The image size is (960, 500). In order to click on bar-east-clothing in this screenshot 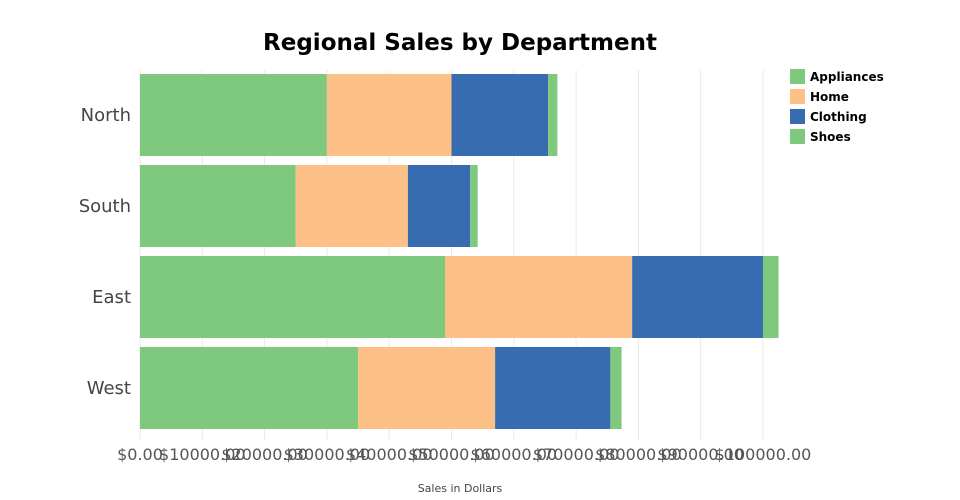, I will do `click(697, 297)`.